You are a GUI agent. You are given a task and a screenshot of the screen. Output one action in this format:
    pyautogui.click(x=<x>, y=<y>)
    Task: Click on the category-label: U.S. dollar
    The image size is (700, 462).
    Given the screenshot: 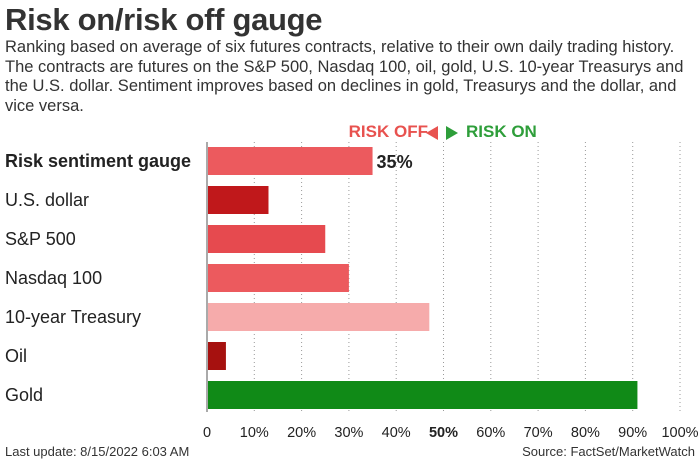 What is the action you would take?
    pyautogui.click(x=47, y=200)
    